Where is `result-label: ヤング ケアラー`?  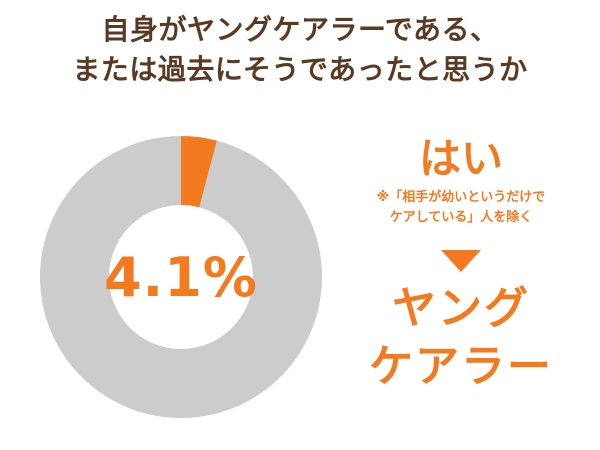 result-label: ヤング ケアラー is located at coordinates (461, 338).